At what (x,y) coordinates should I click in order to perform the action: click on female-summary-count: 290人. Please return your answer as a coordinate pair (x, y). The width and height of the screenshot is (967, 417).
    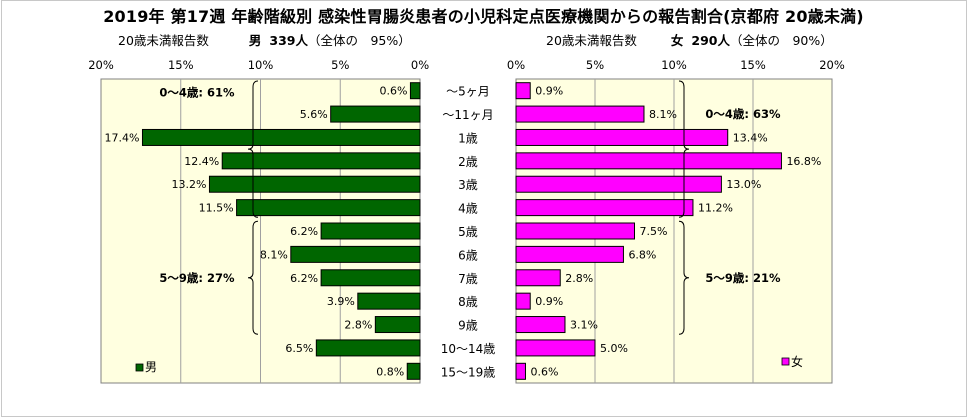
    Looking at the image, I should click on (710, 40).